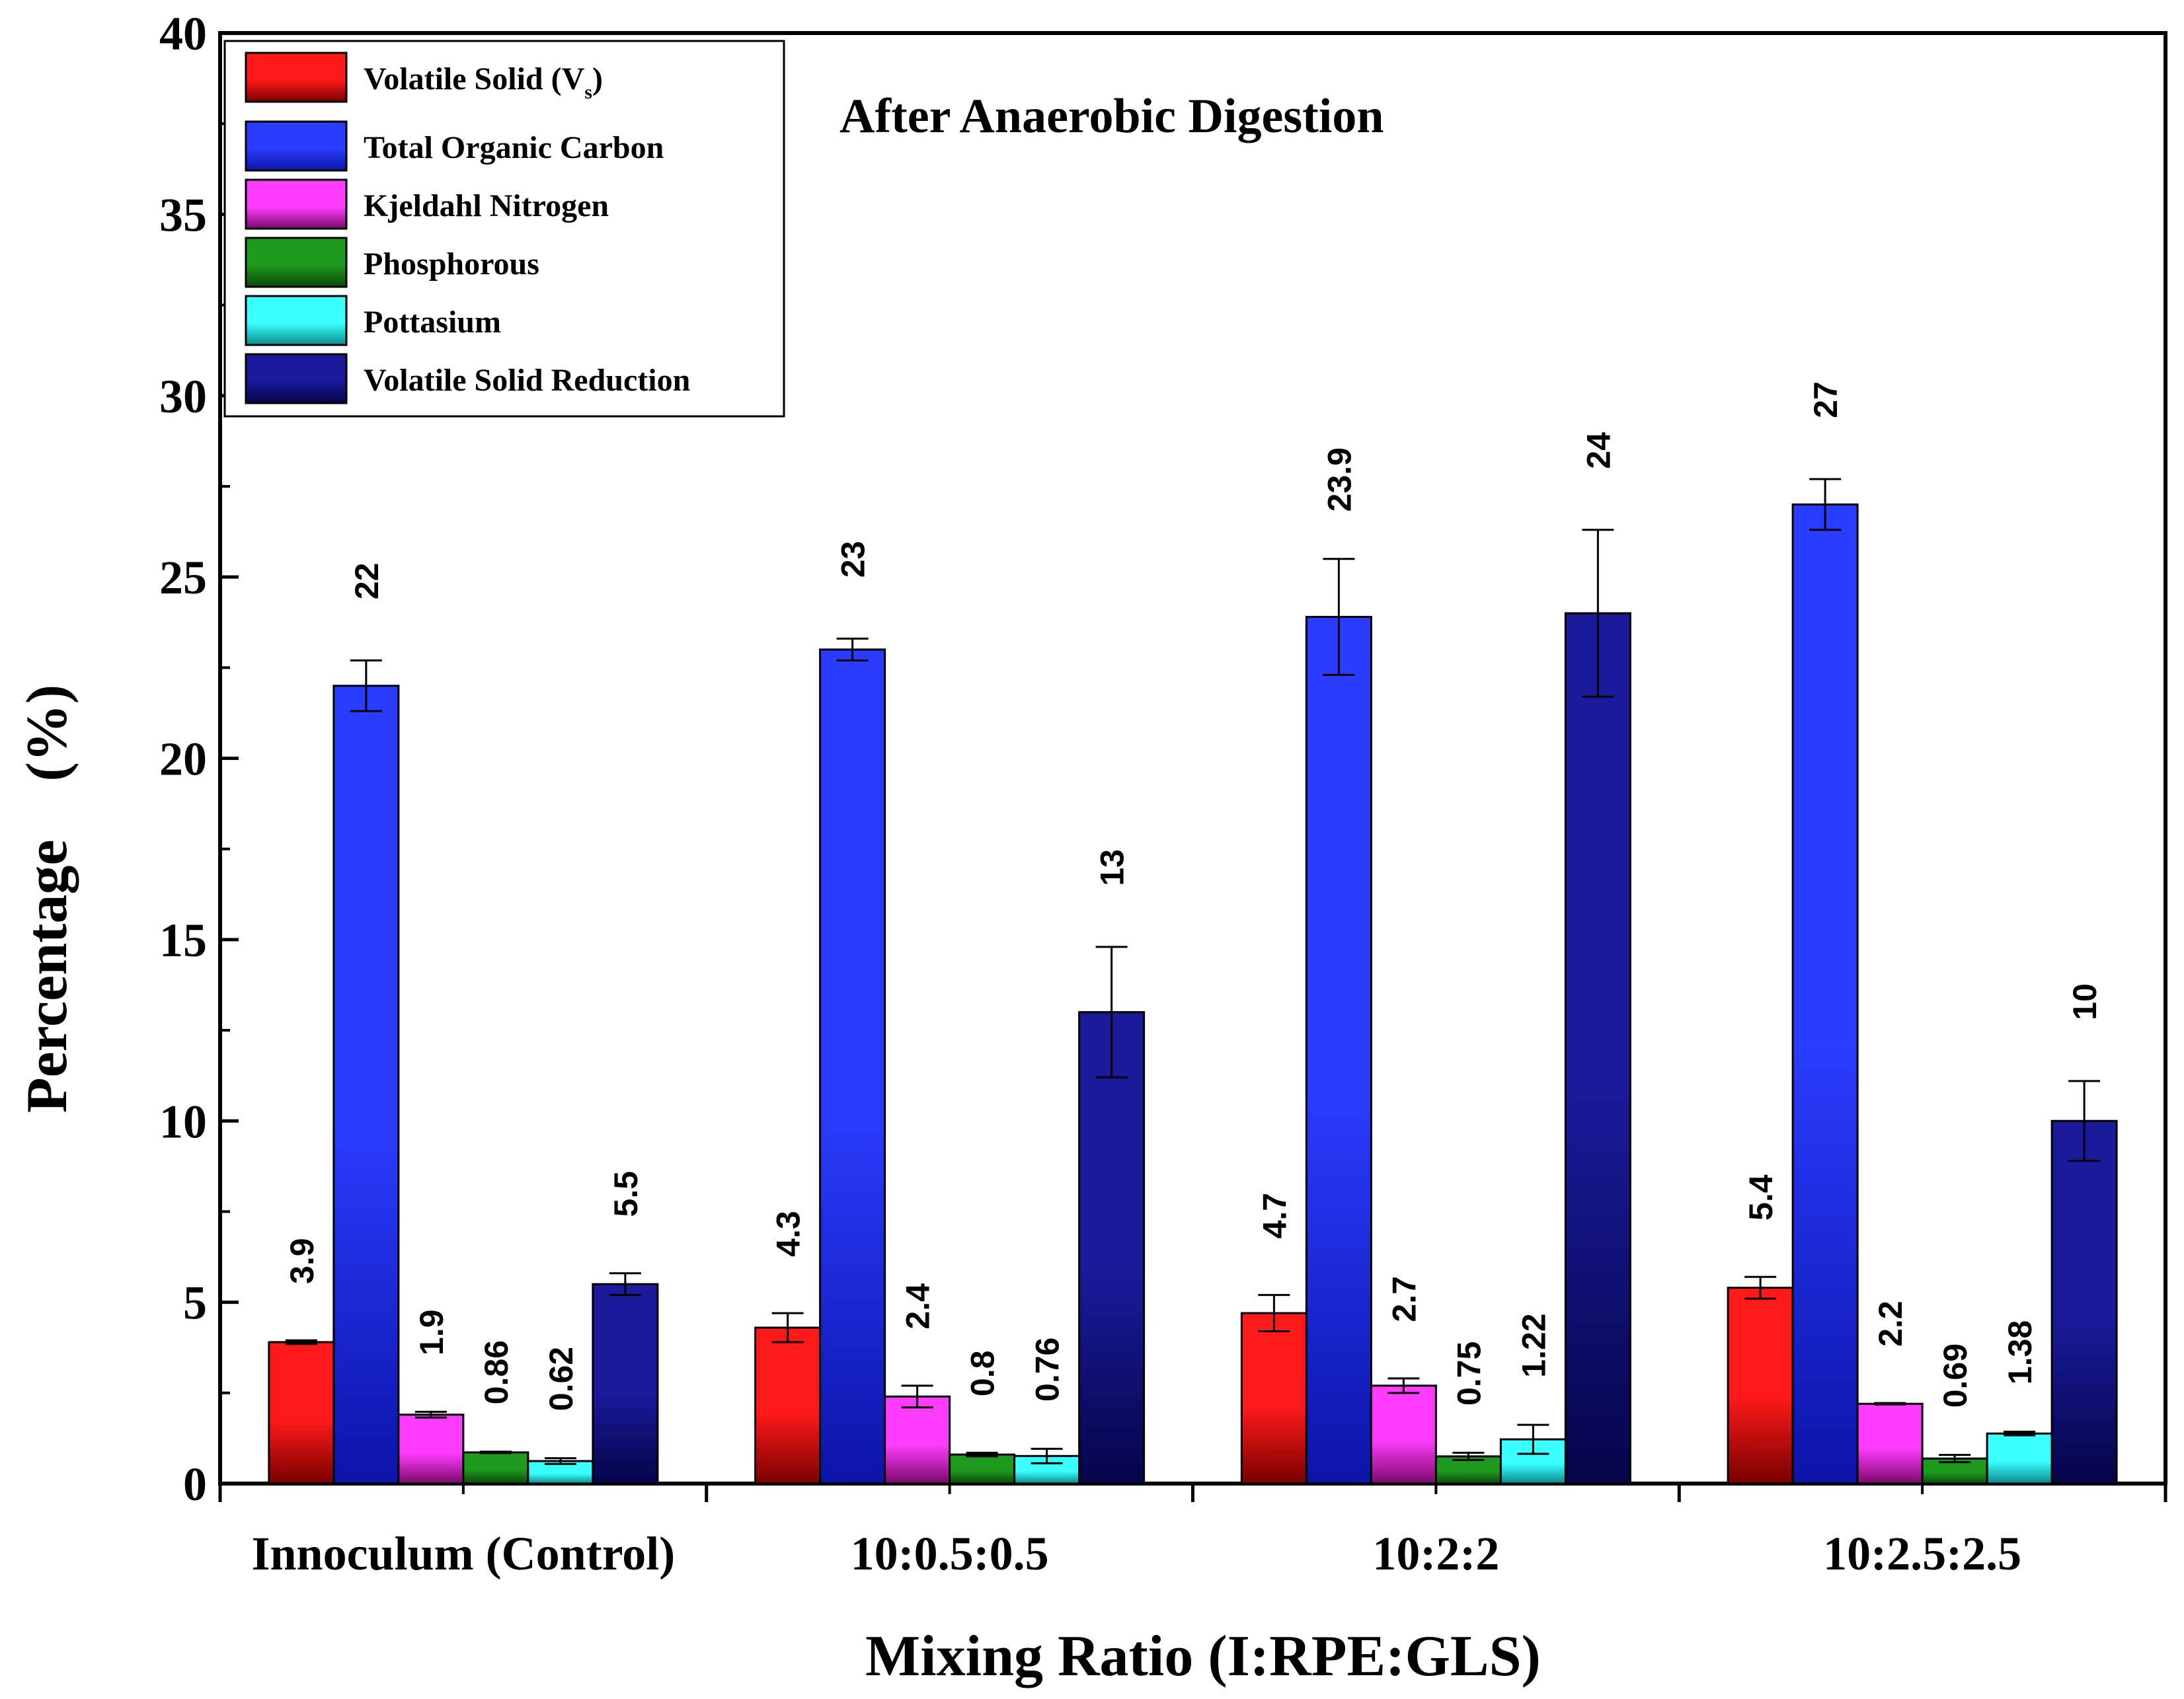 This screenshot has width=2184, height=1699. What do you see at coordinates (183, 1121) in the screenshot?
I see `y-tick-label: 10` at bounding box center [183, 1121].